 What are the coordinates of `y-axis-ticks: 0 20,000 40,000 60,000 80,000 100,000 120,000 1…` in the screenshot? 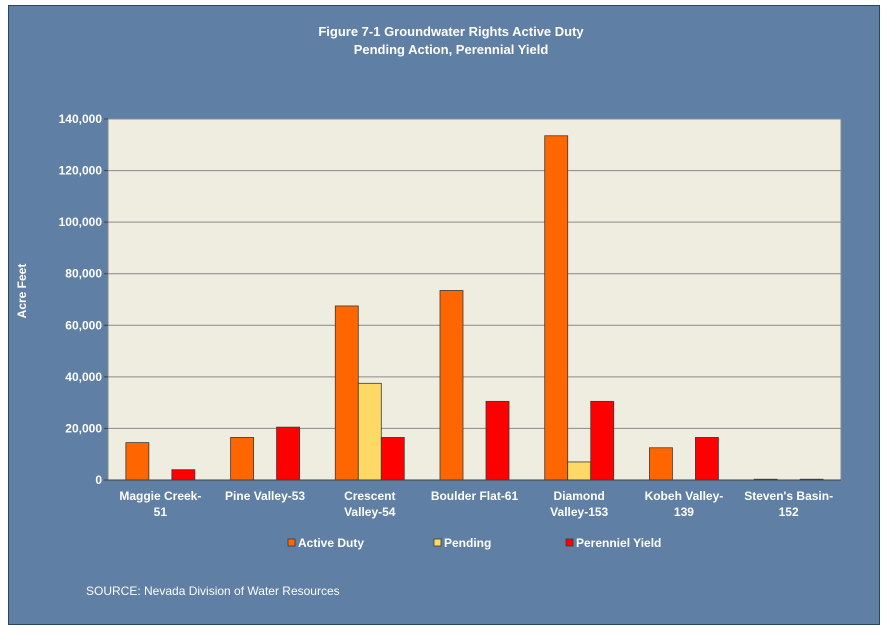 It's located at (83, 299).